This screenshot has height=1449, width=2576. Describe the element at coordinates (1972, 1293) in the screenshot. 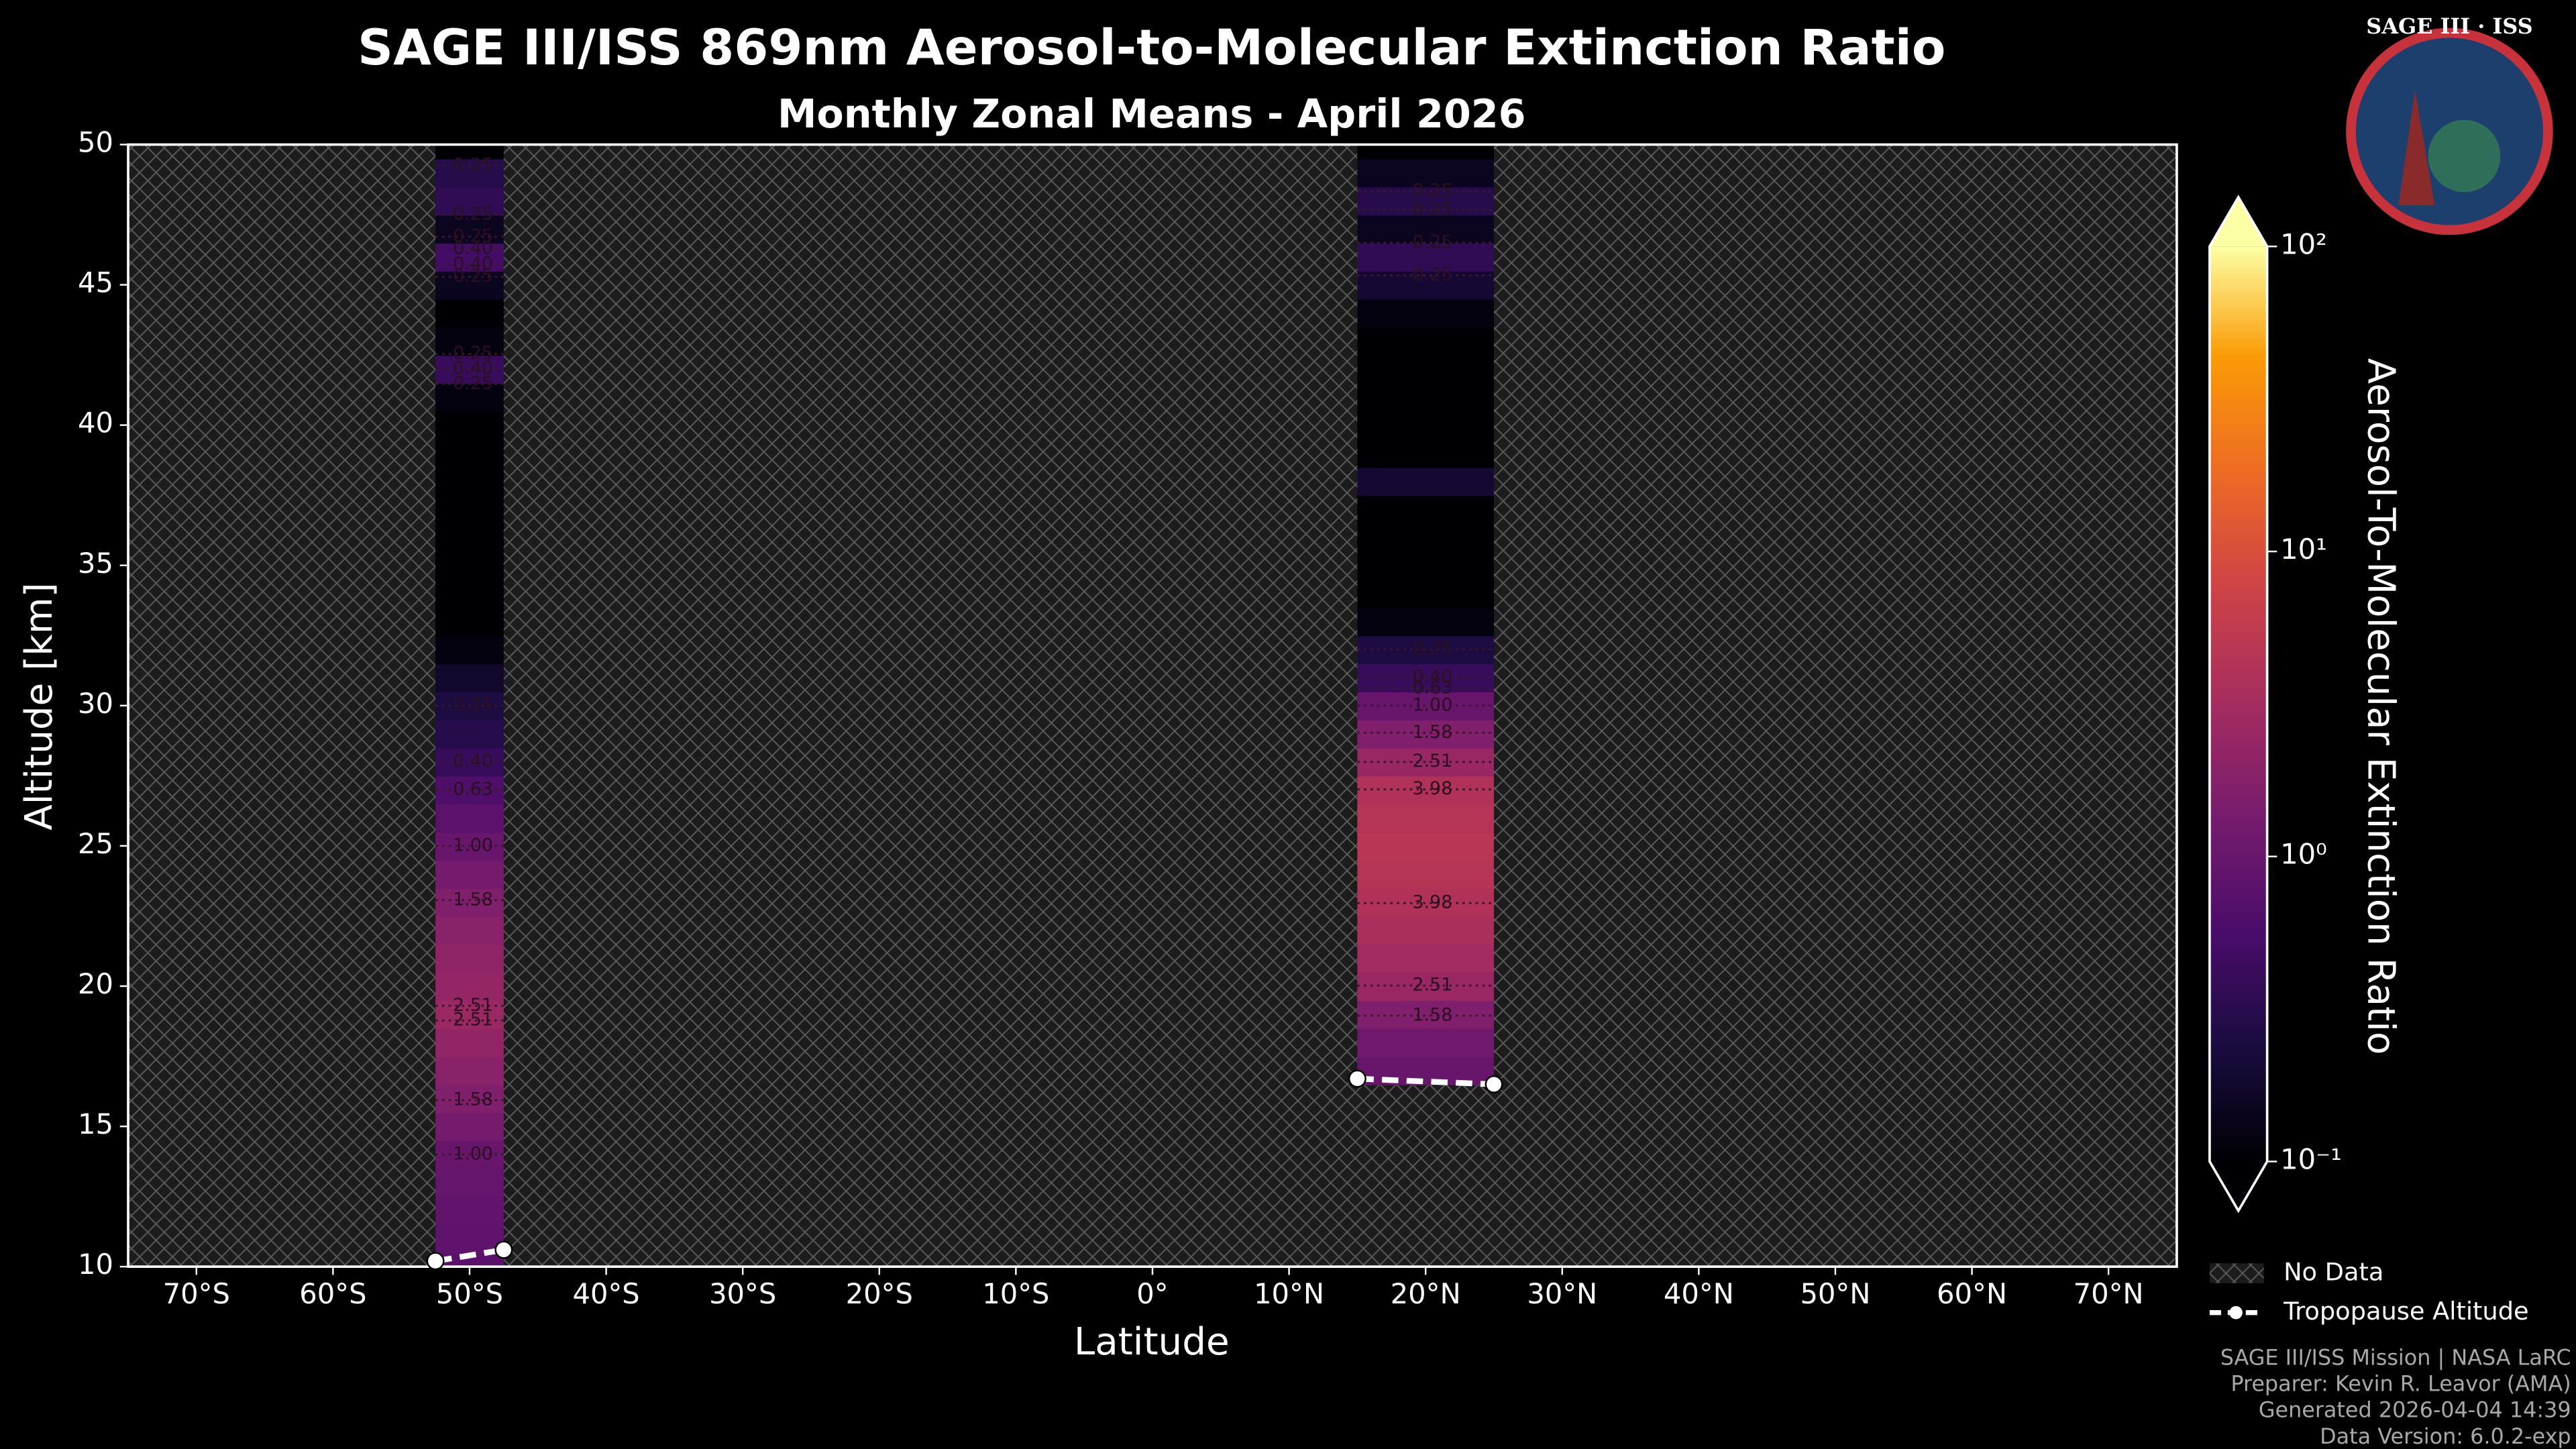

I see `x-tick-label: 60°N` at that location.